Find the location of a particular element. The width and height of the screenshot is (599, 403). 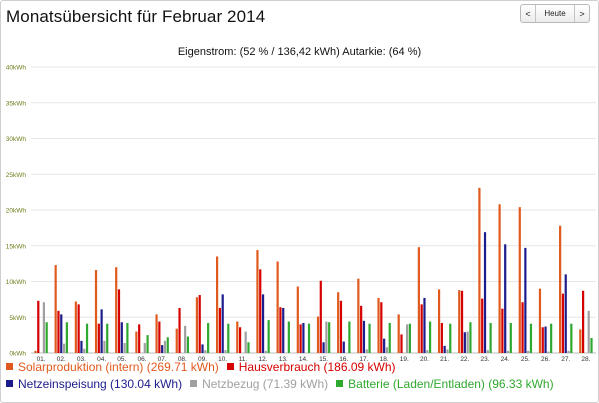

x-tick-label: 17. is located at coordinates (363, 359).